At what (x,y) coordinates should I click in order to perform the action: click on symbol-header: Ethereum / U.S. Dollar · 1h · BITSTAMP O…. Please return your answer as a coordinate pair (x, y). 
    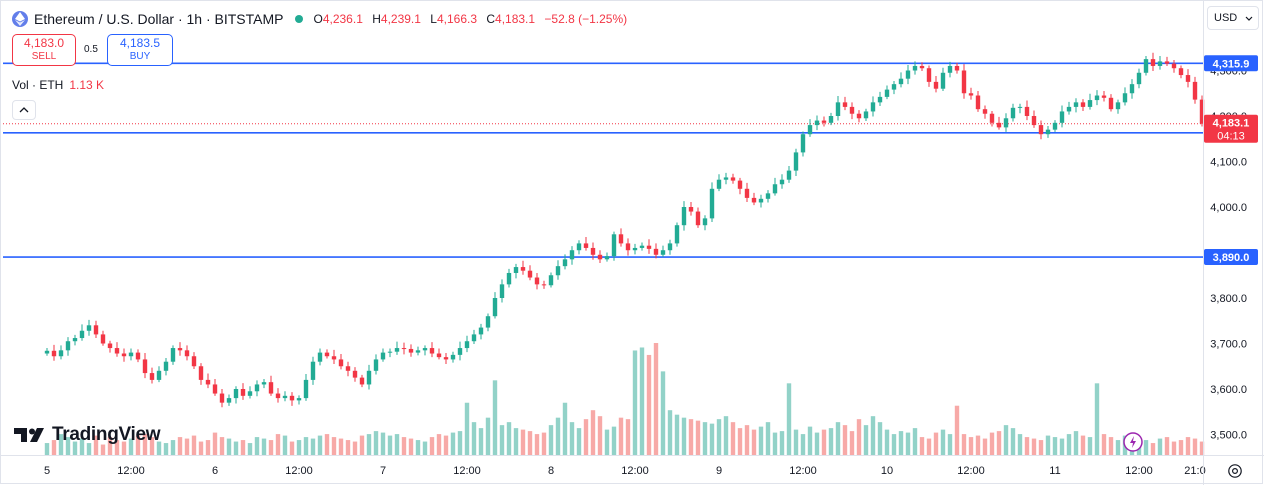
    Looking at the image, I should click on (322, 19).